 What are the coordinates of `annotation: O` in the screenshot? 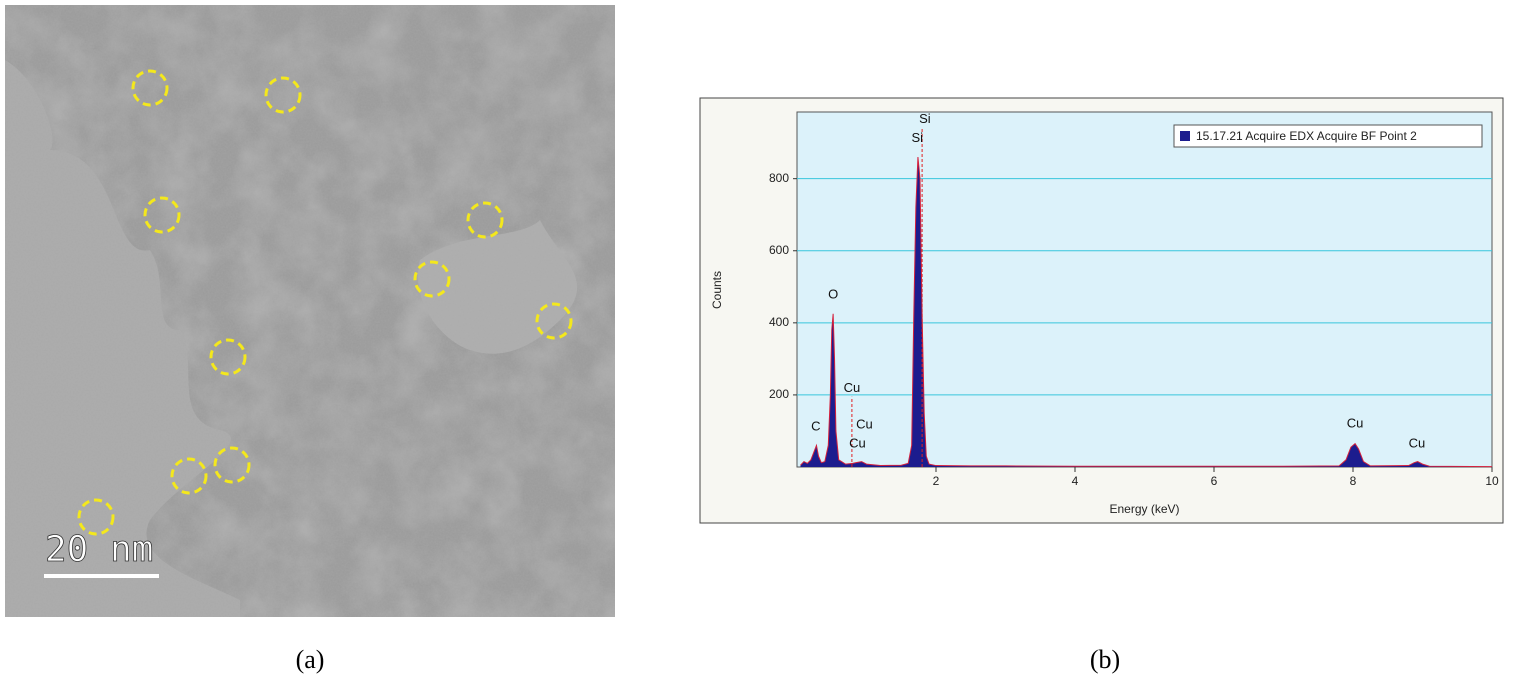 It's located at (833, 293).